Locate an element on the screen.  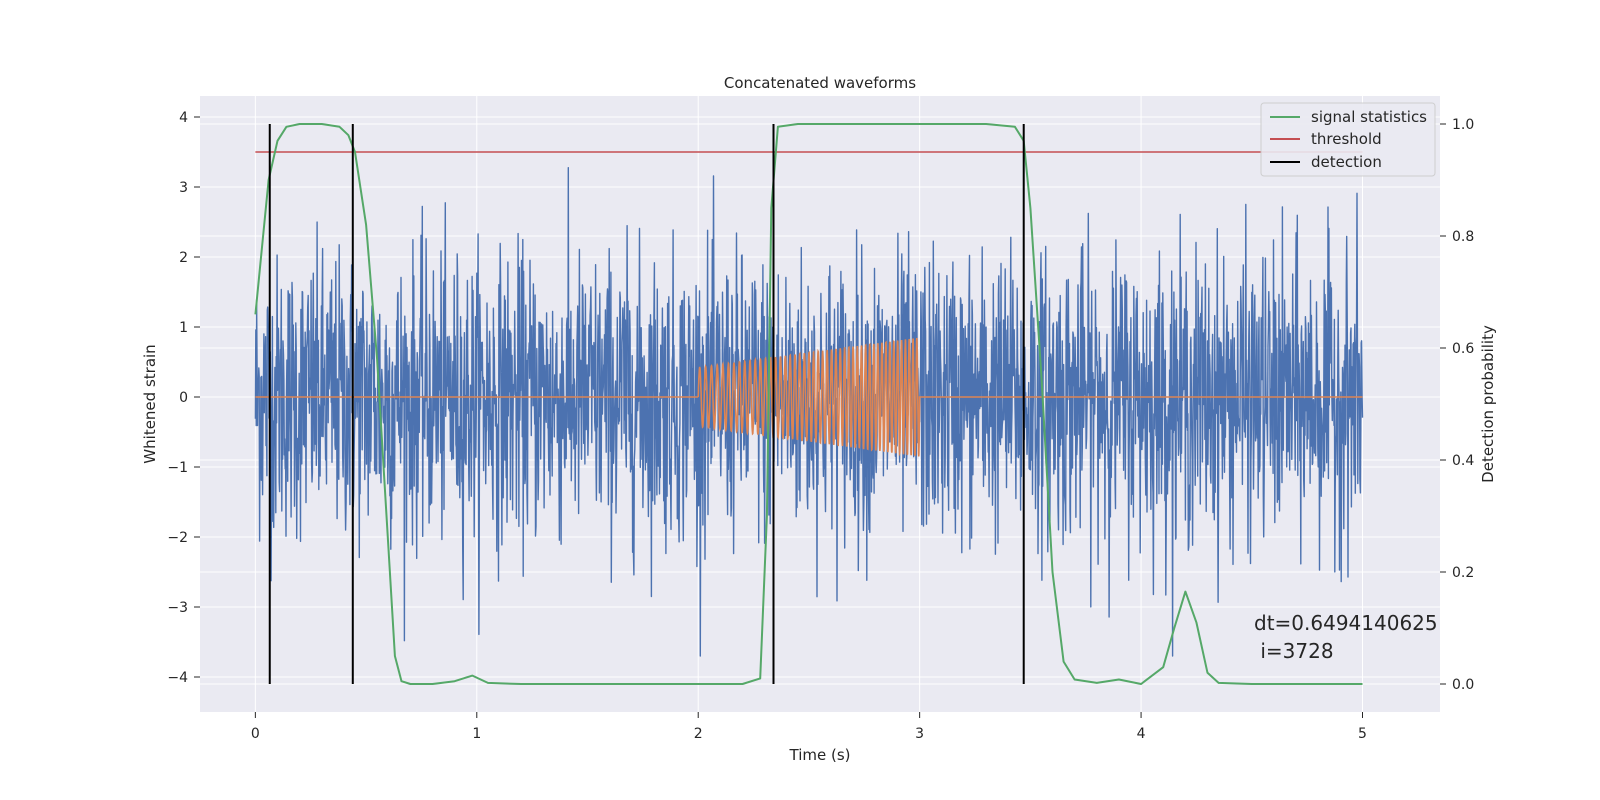
y-tick-label: −3 is located at coordinates (177, 608).